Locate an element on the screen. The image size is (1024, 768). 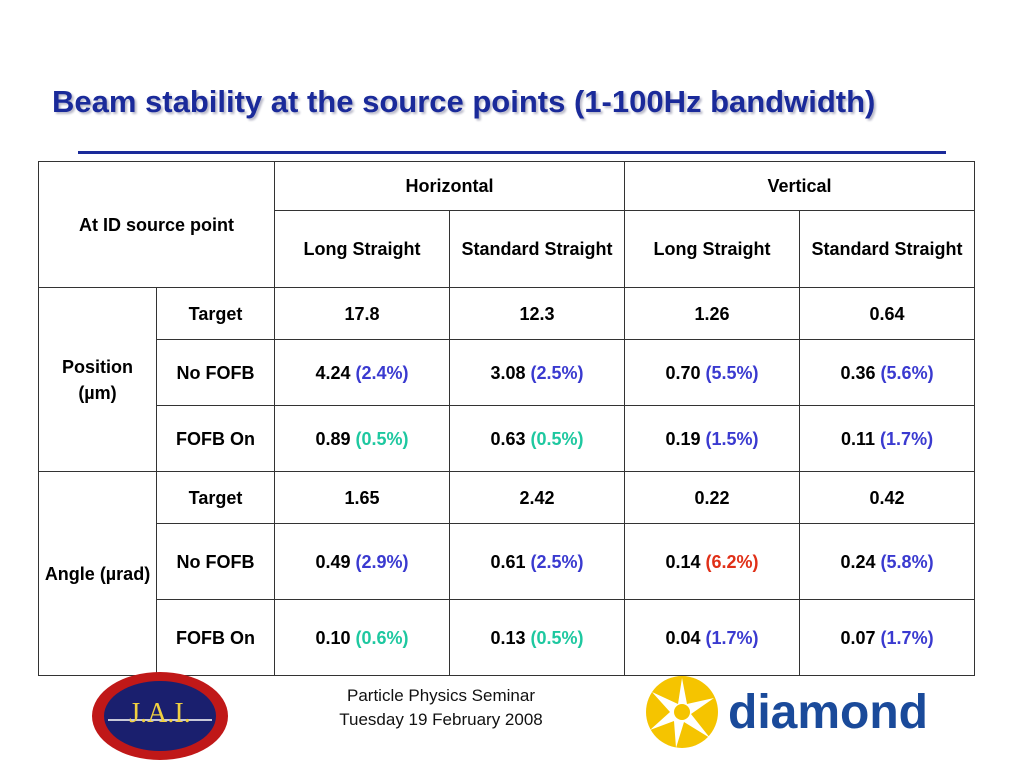
value: 0.24 is located at coordinates (858, 561).